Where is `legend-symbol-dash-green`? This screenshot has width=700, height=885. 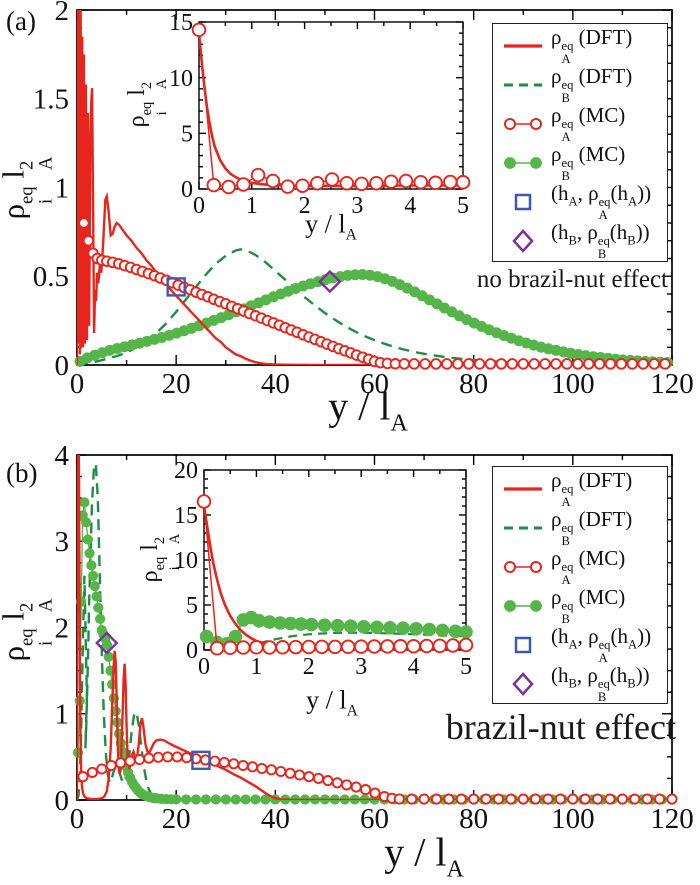 legend-symbol-dash-green is located at coordinates (523, 528).